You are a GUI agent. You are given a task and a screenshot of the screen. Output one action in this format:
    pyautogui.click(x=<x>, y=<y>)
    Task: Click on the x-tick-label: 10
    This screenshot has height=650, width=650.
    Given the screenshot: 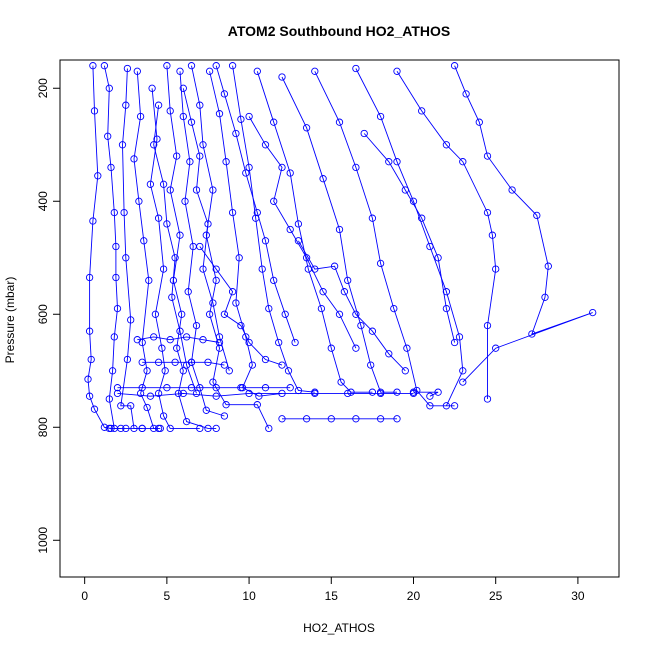 What is the action you would take?
    pyautogui.click(x=249, y=596)
    